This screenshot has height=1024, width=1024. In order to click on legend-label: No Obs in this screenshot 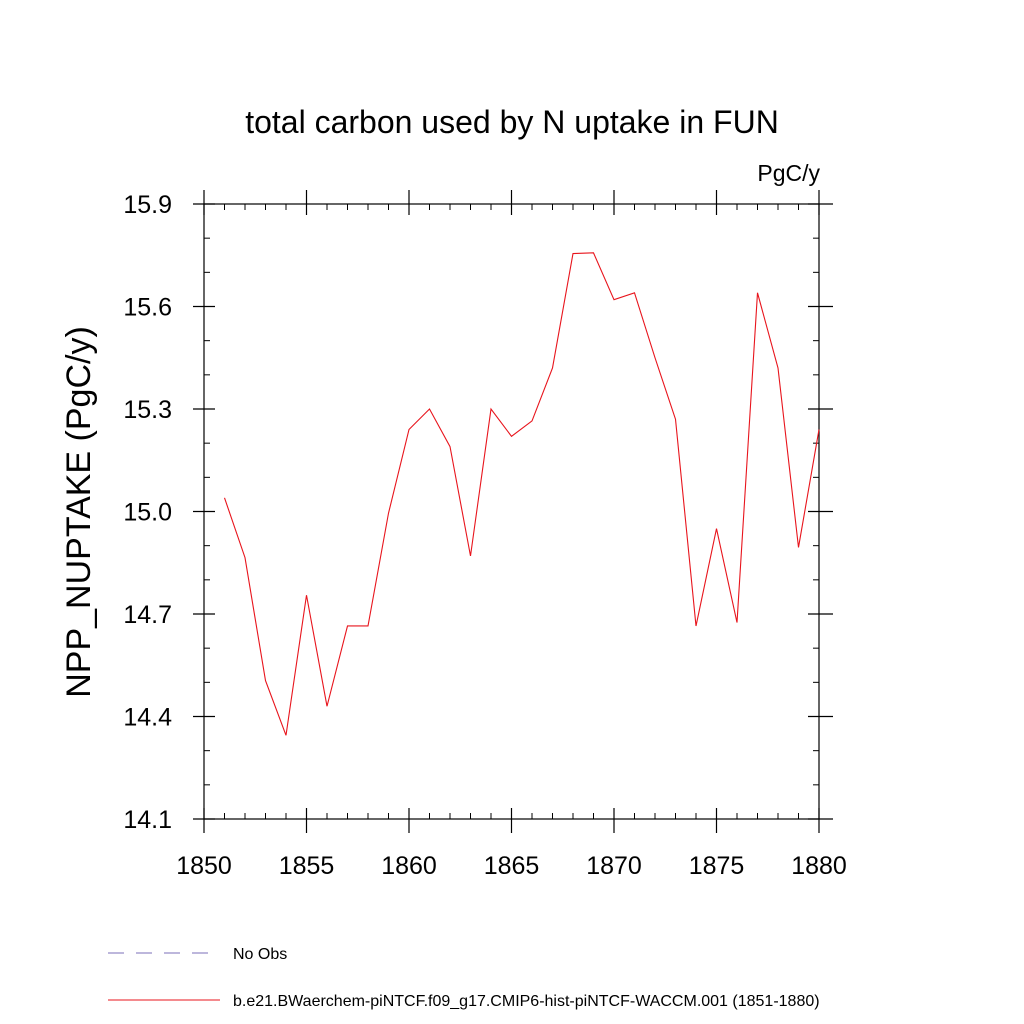, I will do `click(260, 954)`.